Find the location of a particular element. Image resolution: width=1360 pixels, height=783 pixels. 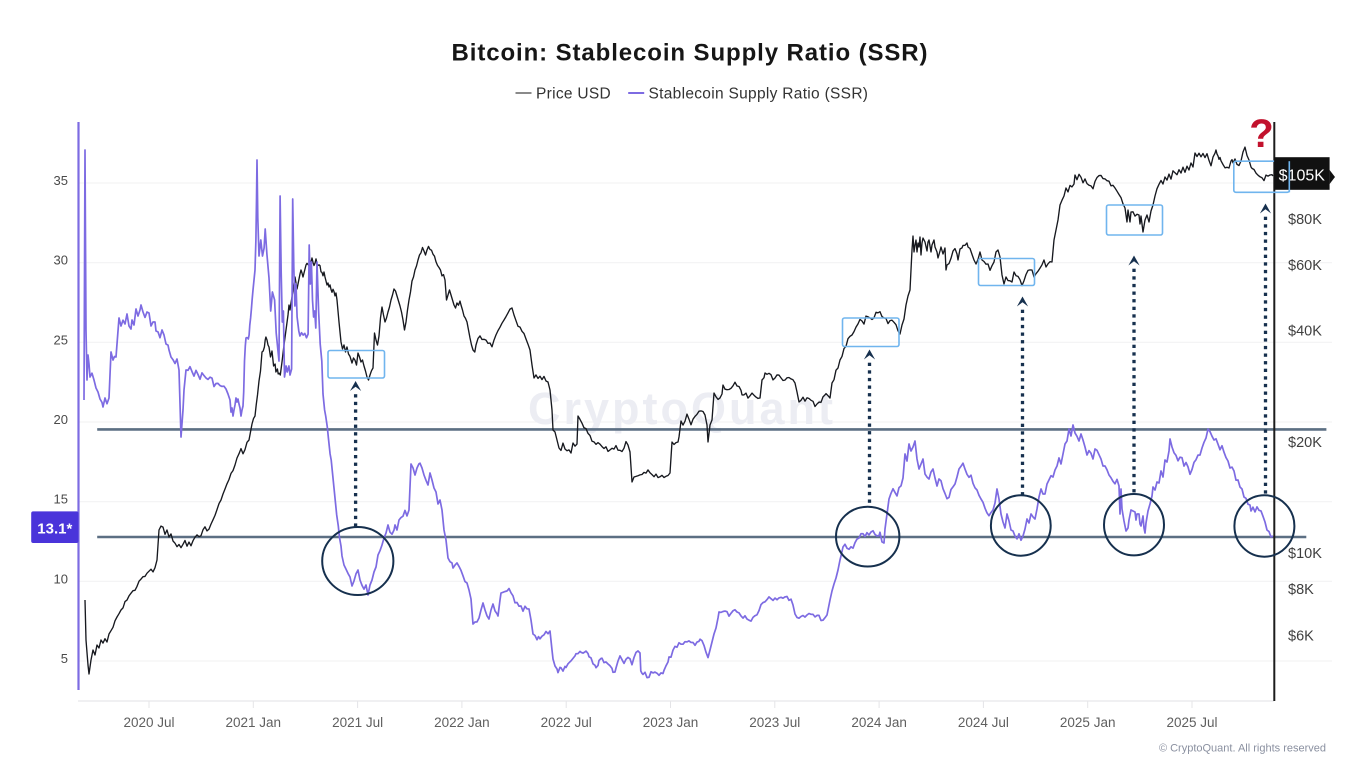

svg-text: $80K is located at coordinates (1305, 220).